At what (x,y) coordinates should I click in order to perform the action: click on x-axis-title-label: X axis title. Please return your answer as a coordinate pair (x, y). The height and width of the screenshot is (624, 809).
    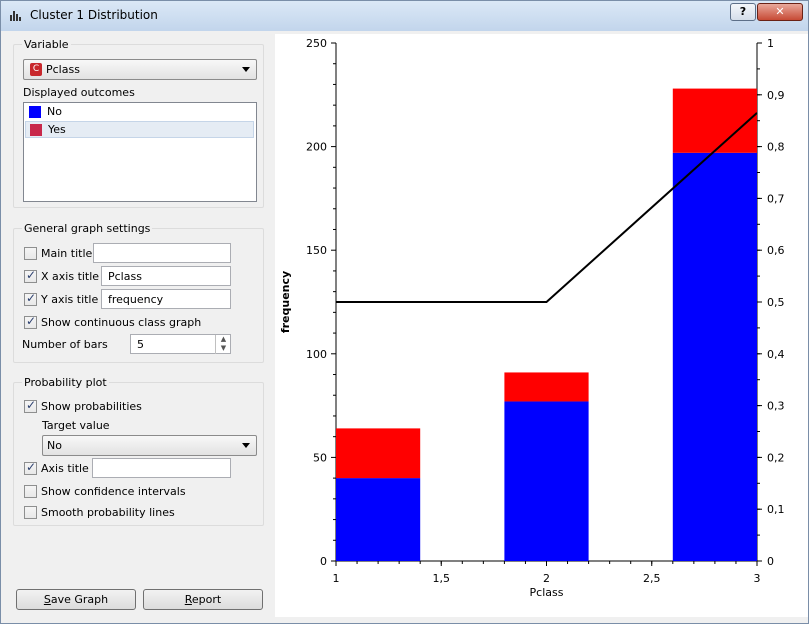
    Looking at the image, I should click on (70, 276).